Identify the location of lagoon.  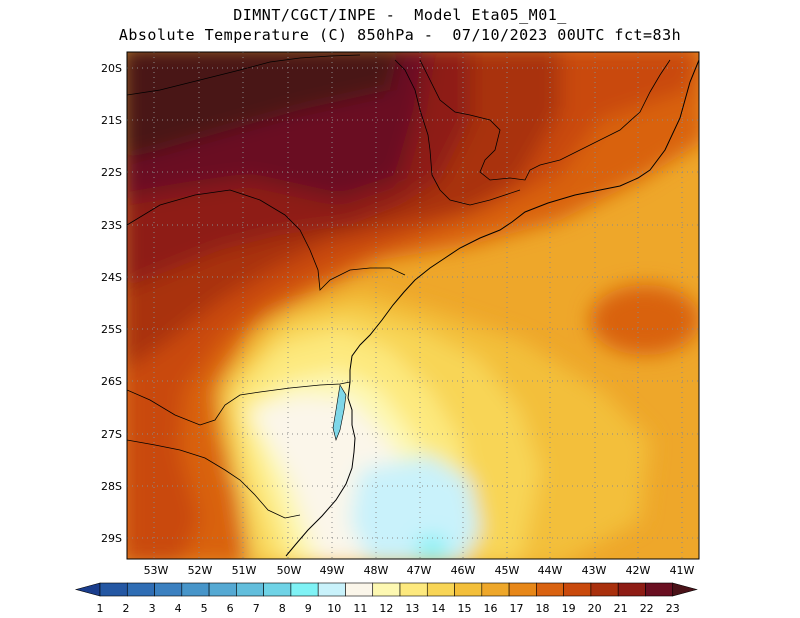
(339, 412).